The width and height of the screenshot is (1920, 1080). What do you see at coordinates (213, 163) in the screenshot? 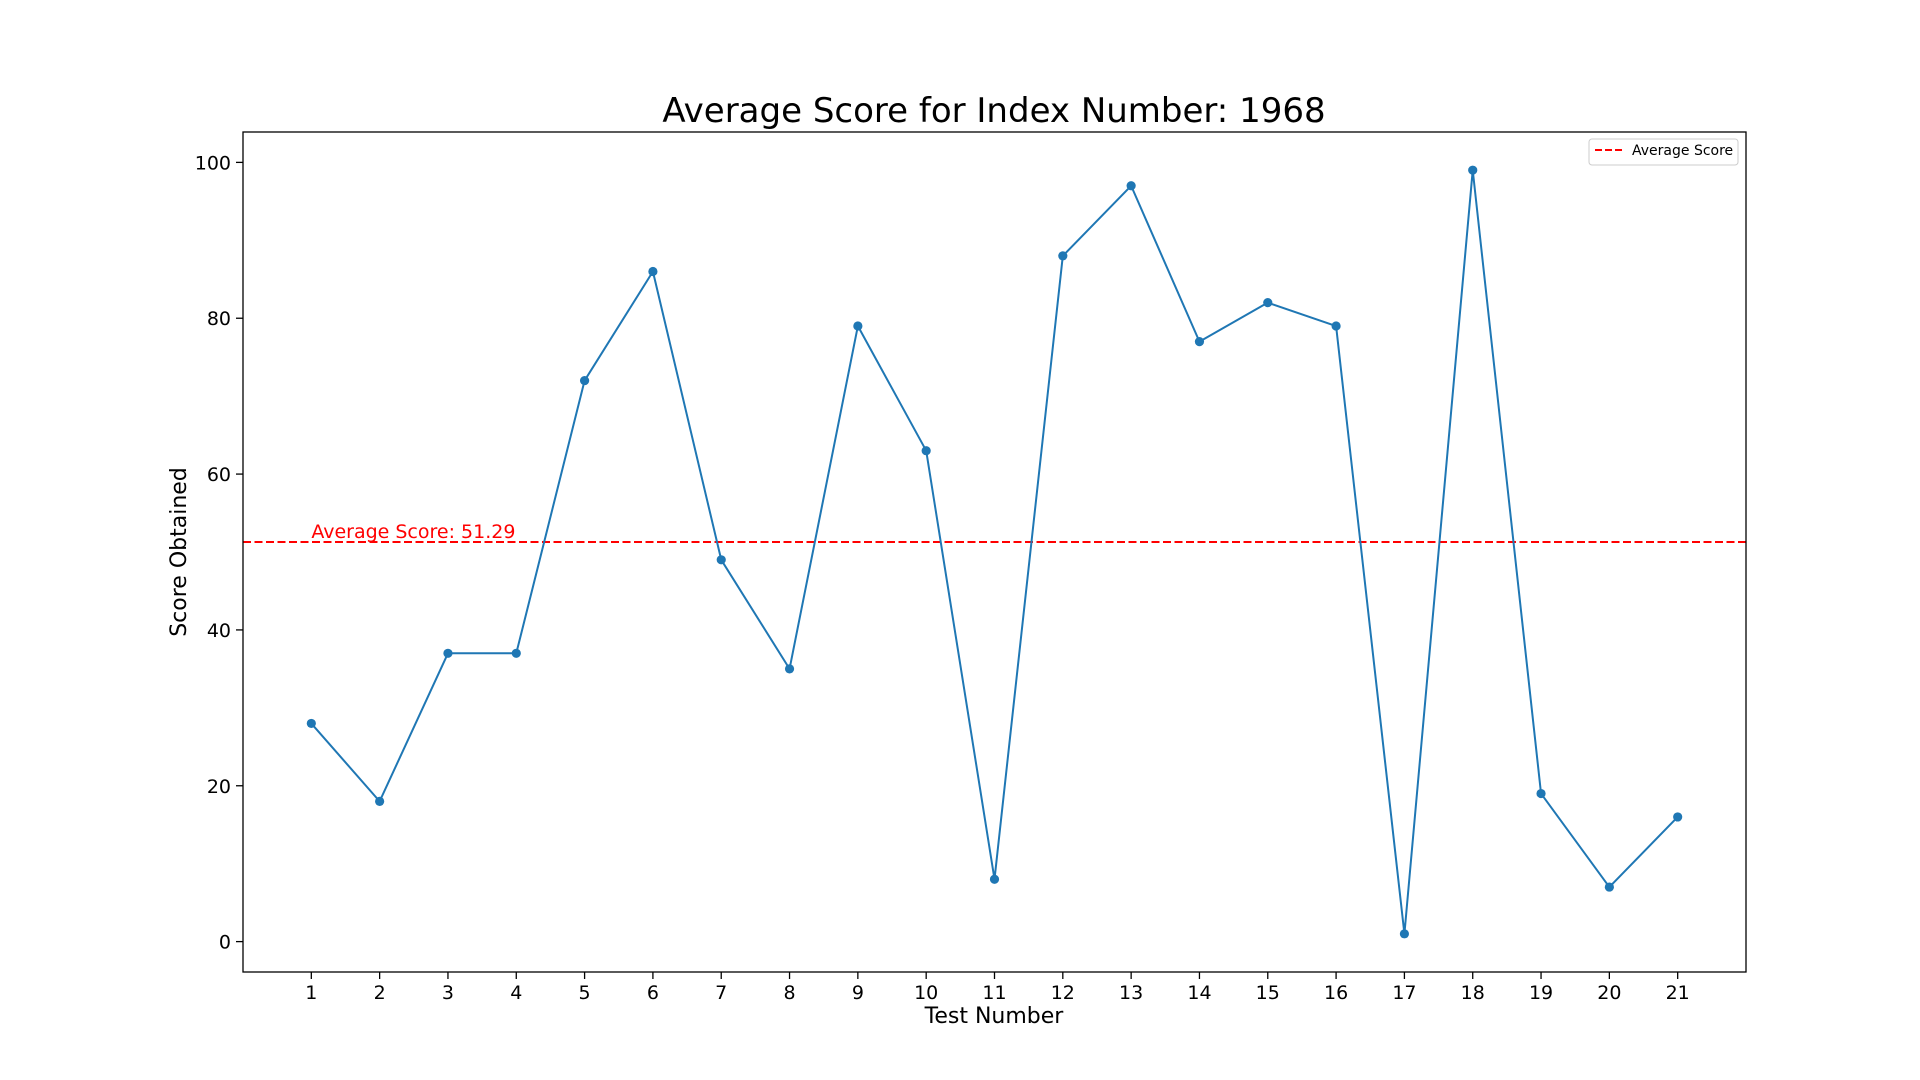
I see `y-tick-label: 100` at bounding box center [213, 163].